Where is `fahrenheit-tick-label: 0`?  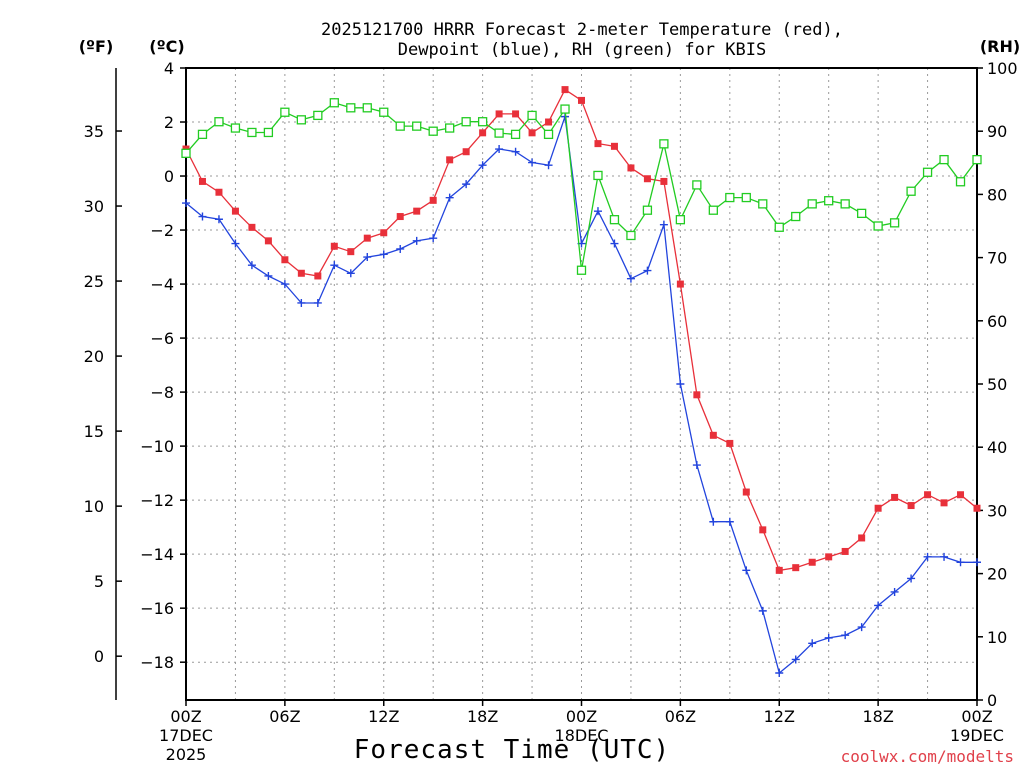 fahrenheit-tick-label: 0 is located at coordinates (99, 656).